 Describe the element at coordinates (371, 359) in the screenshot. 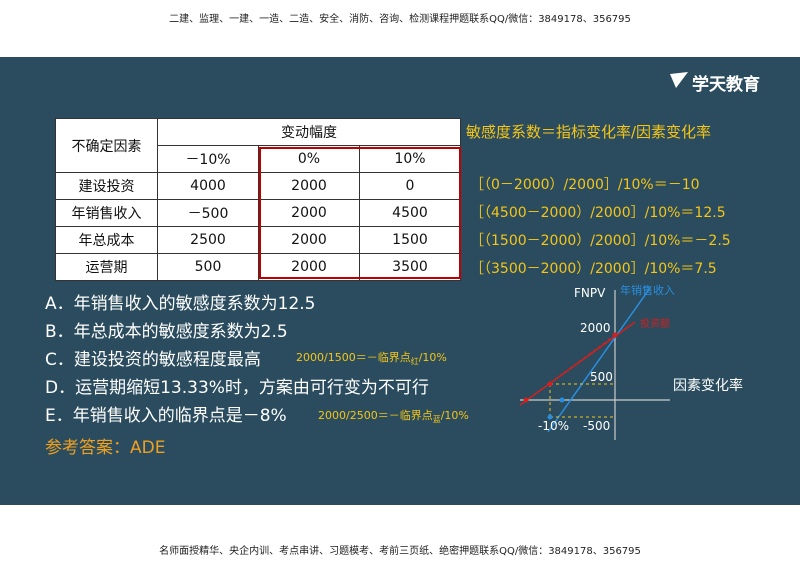

I see `note: 2000/1500＝－临界点红/10%` at that location.